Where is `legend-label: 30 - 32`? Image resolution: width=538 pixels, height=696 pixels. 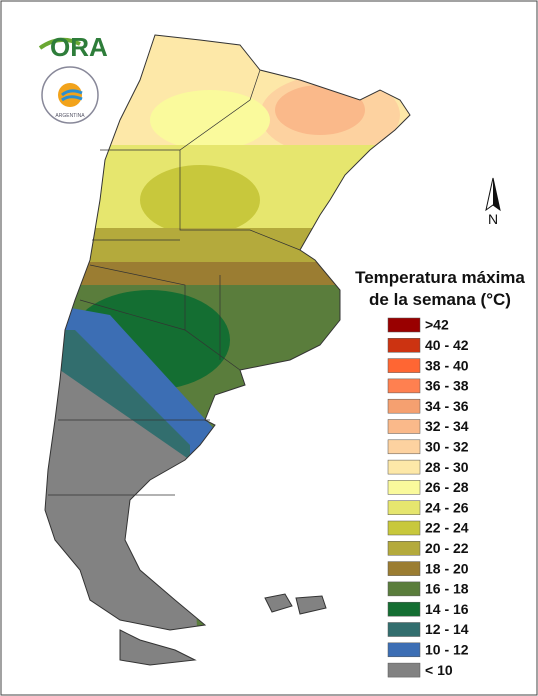 legend-label: 30 - 32 is located at coordinates (447, 447).